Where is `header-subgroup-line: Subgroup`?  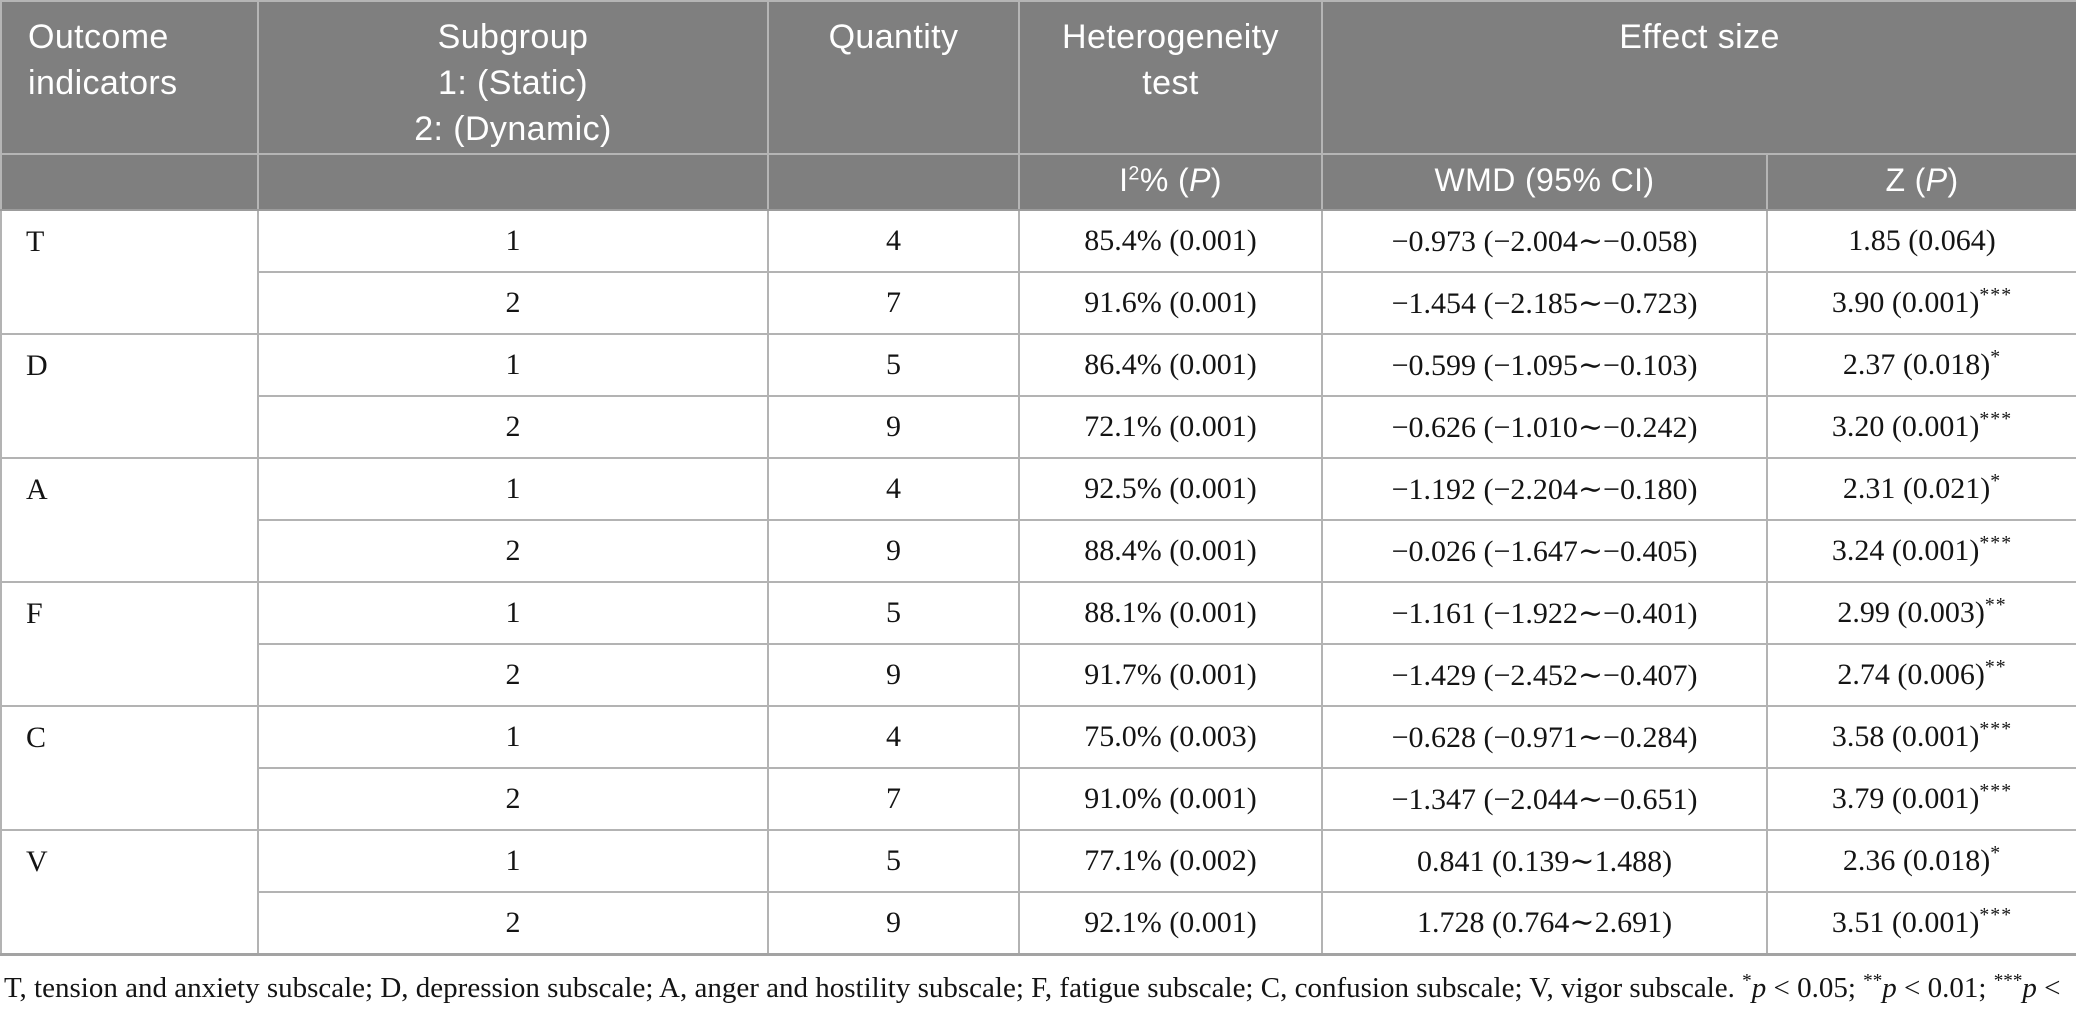 header-subgroup-line: Subgroup is located at coordinates (513, 37).